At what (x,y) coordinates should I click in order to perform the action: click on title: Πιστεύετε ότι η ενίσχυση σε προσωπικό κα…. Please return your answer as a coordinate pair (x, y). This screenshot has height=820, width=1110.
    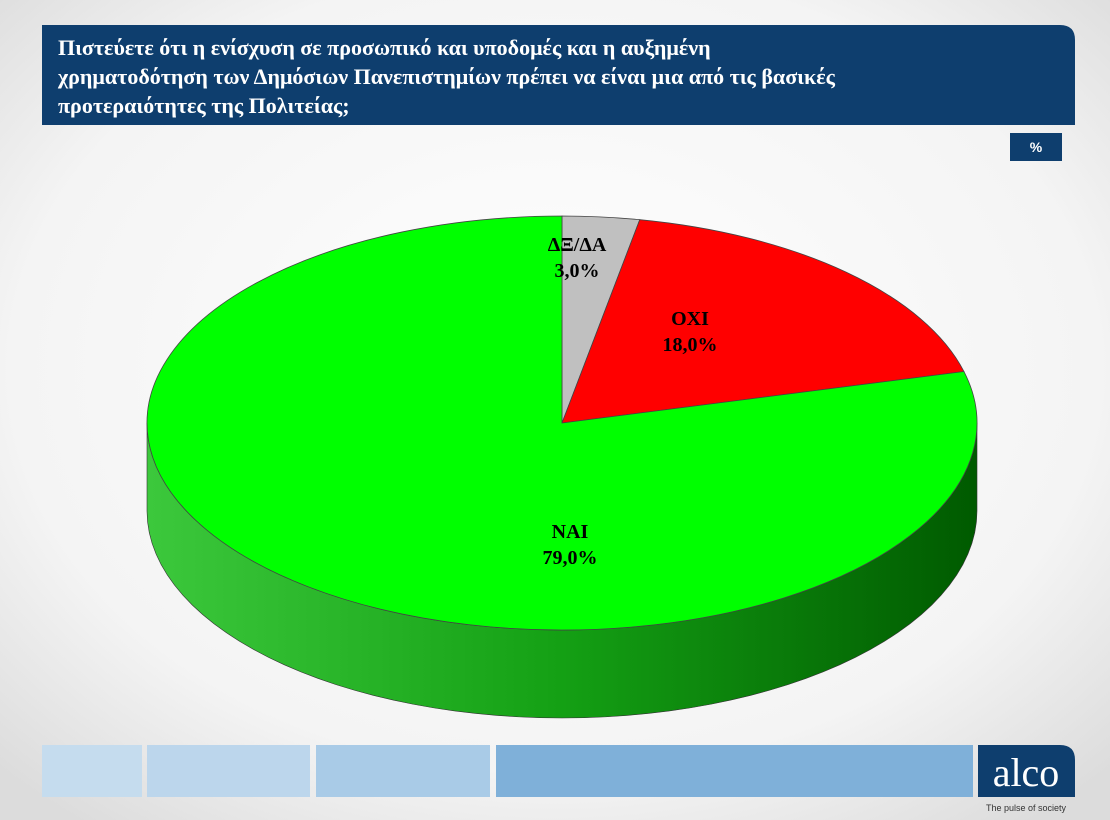
    Looking at the image, I should click on (446, 76).